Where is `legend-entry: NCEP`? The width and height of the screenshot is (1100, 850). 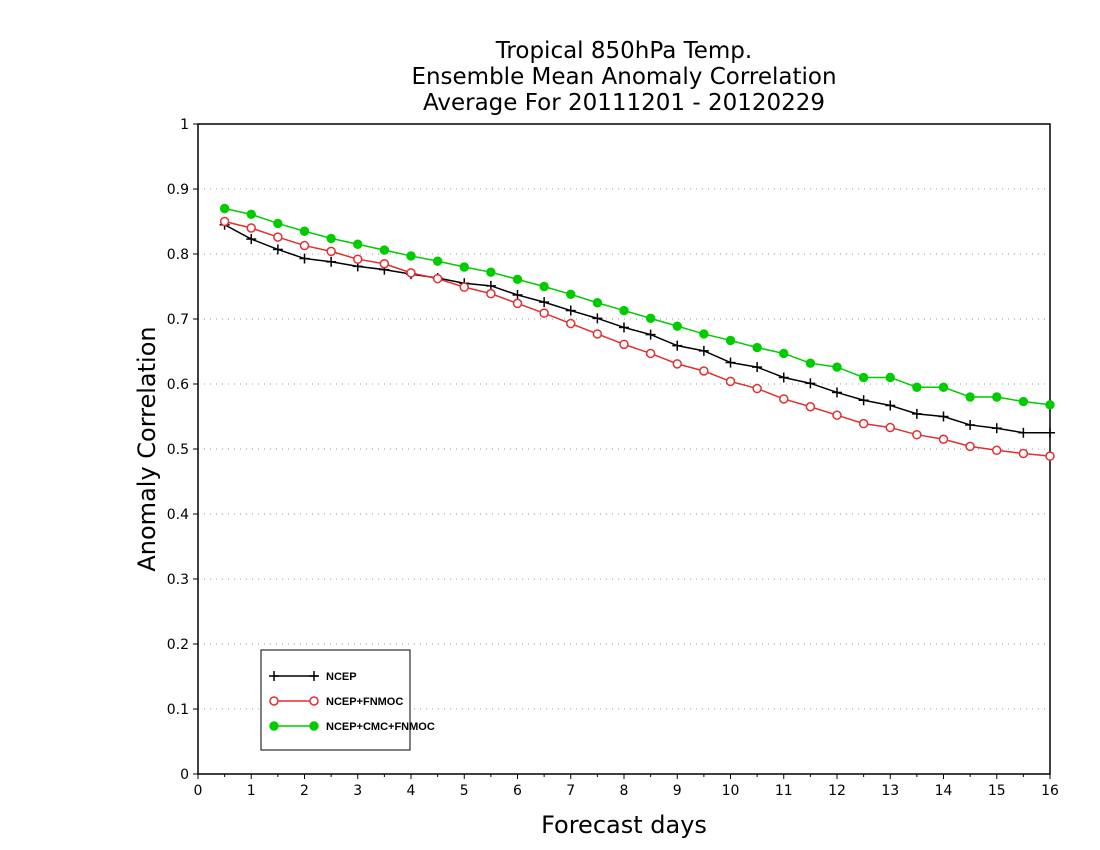 legend-entry: NCEP is located at coordinates (313, 677).